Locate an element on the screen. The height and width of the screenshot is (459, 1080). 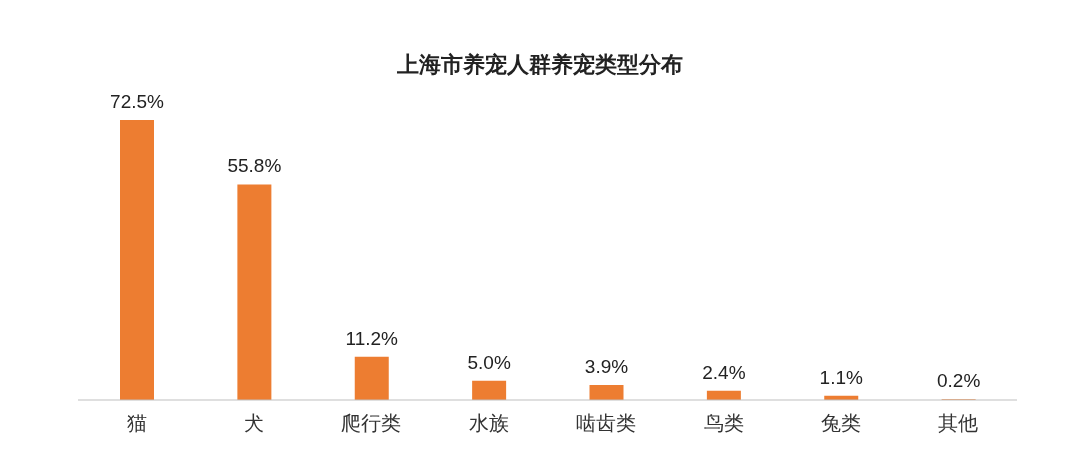
data-label: 55.8% is located at coordinates (254, 166).